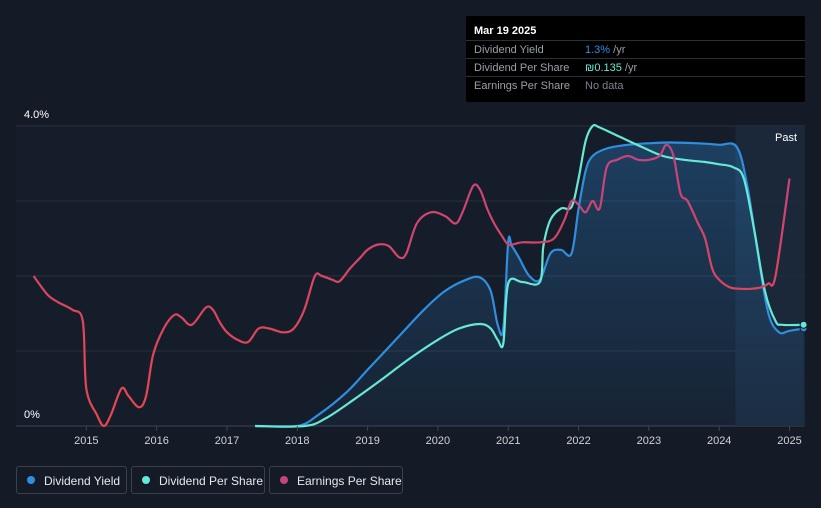 The width and height of the screenshot is (821, 508). What do you see at coordinates (635, 49) in the screenshot?
I see `tooltip-row-dividend-yield: Dividend Yield 1.3% /yr` at bounding box center [635, 49].